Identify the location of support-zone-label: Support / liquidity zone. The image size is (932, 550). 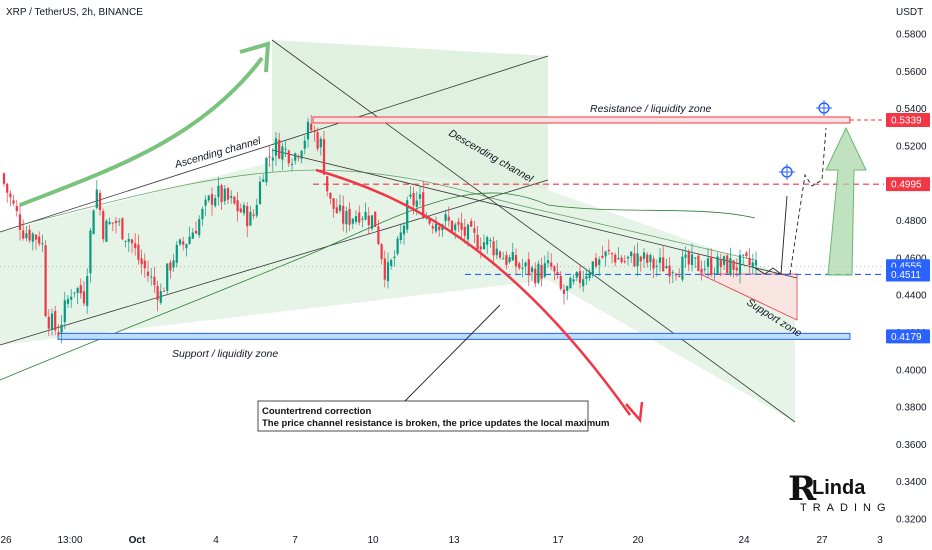
(225, 354).